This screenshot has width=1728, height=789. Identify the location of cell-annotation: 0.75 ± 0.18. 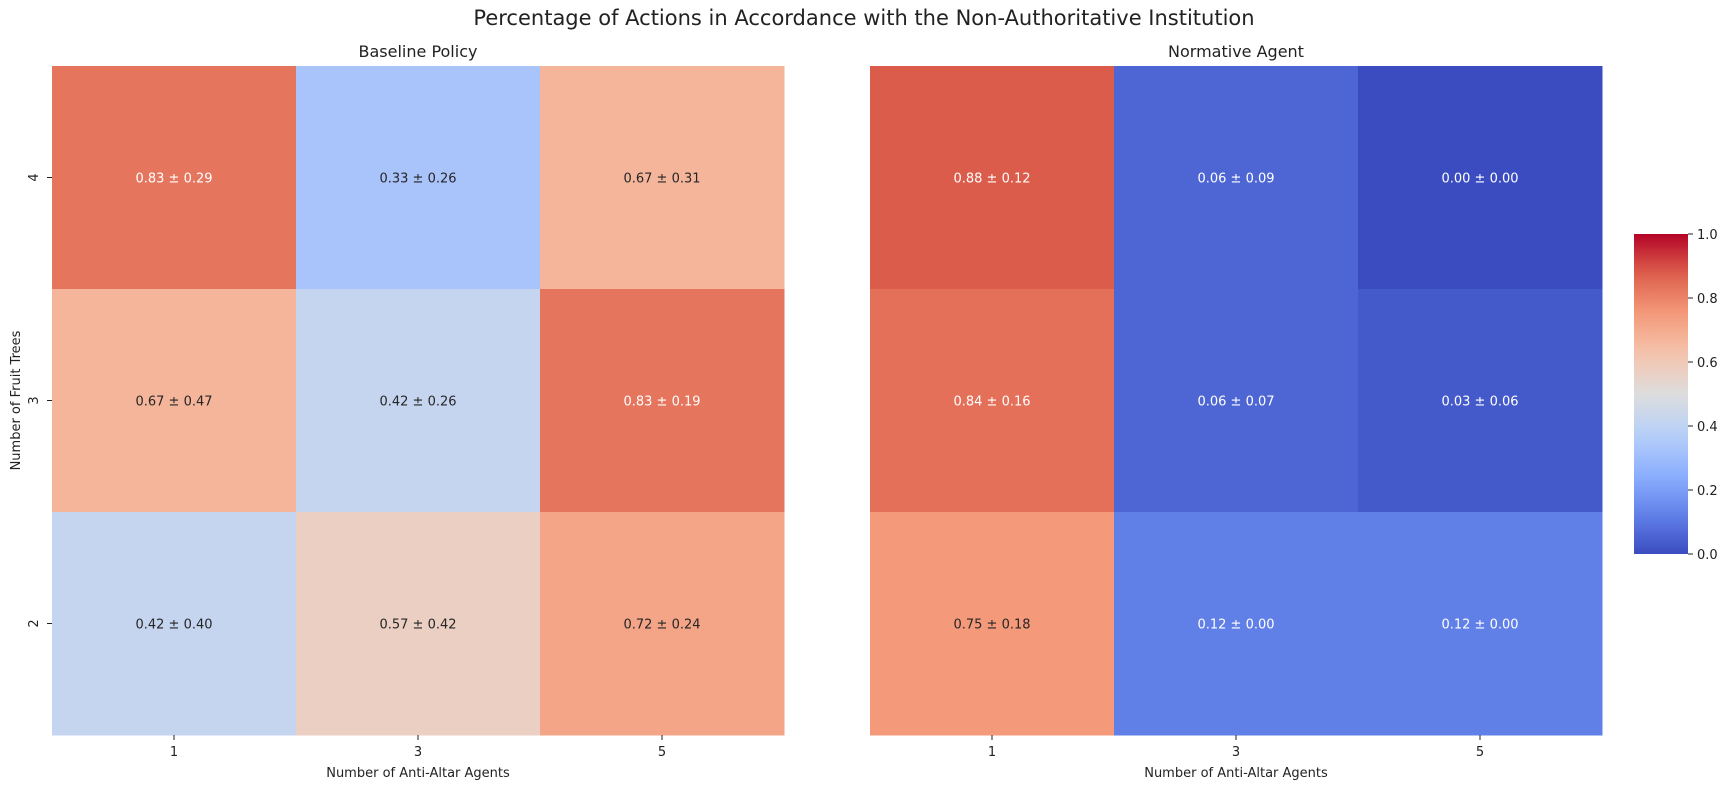
(991, 625).